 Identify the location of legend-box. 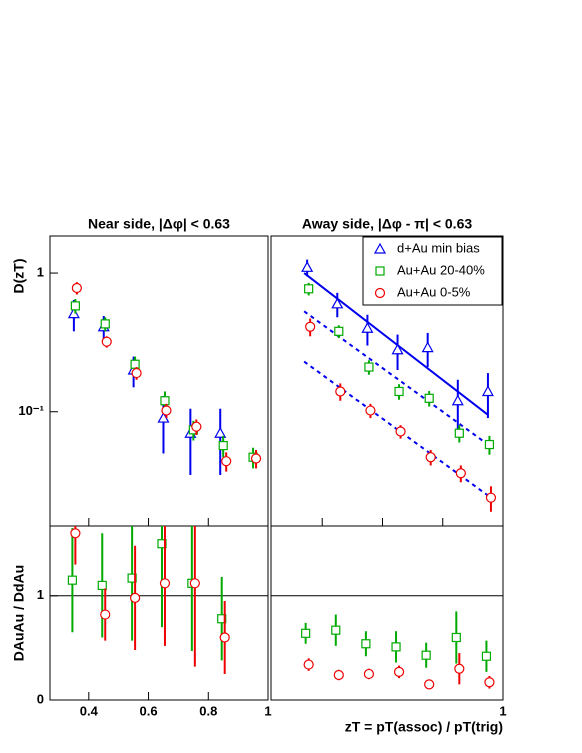
(432, 271).